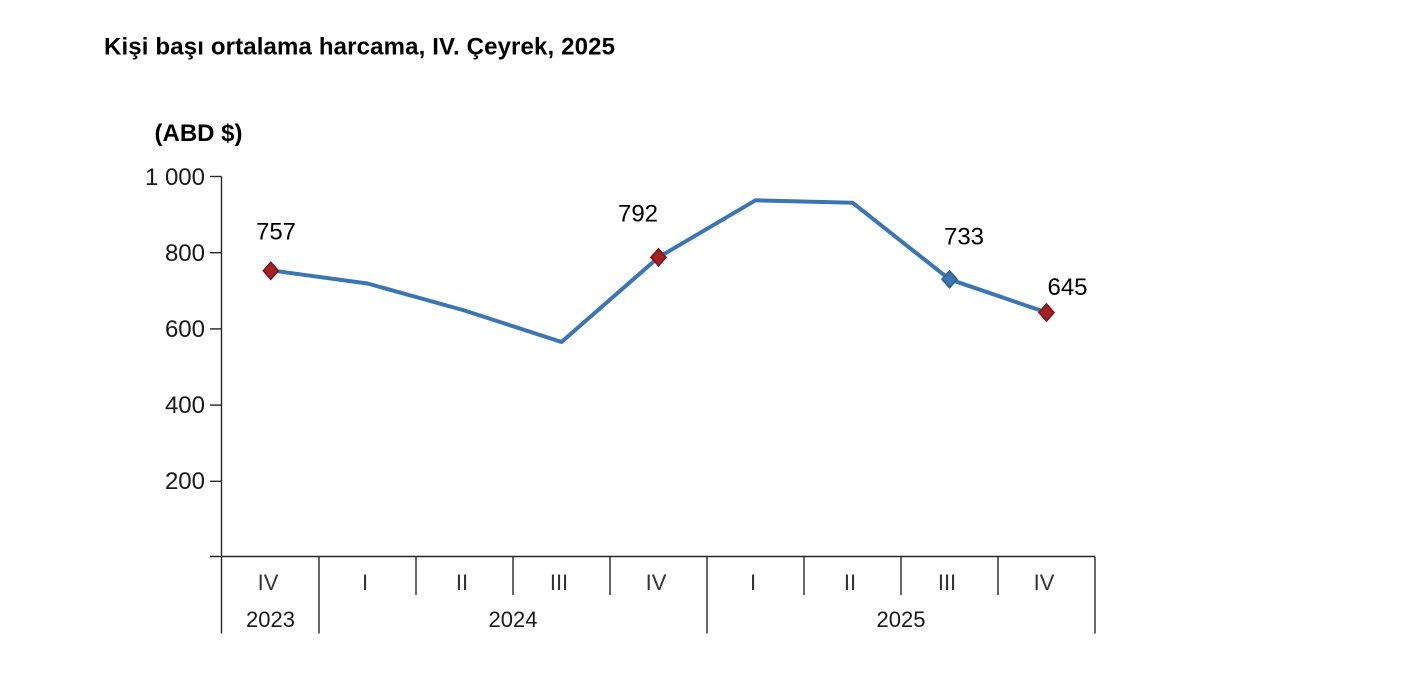  What do you see at coordinates (185, 481) in the screenshot?
I see `svg-text: 200` at bounding box center [185, 481].